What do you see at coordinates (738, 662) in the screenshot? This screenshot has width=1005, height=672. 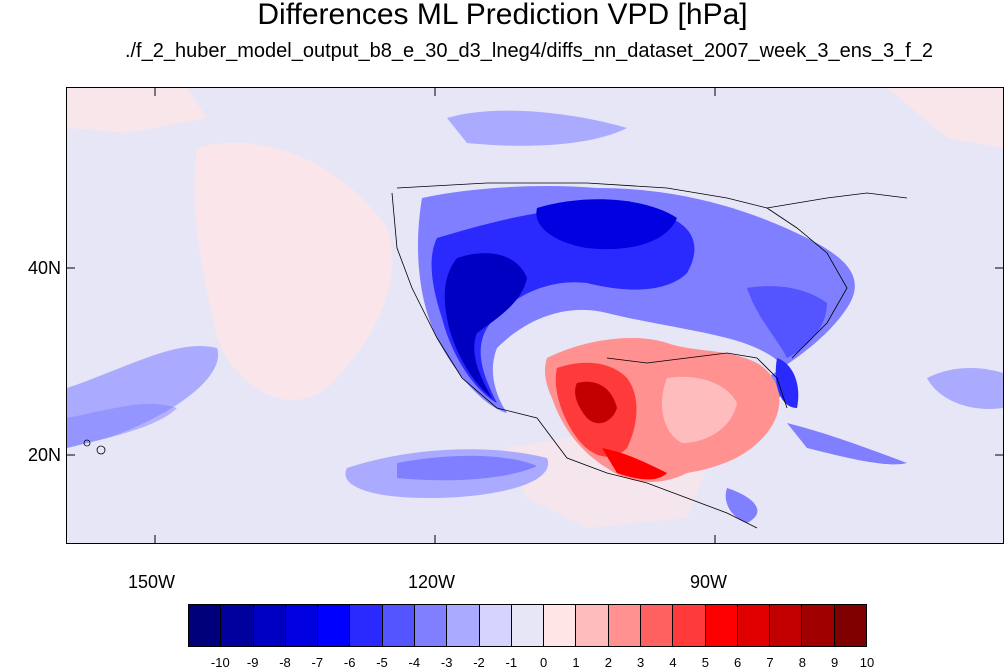 I see `colorbar-tick-label: 6` at bounding box center [738, 662].